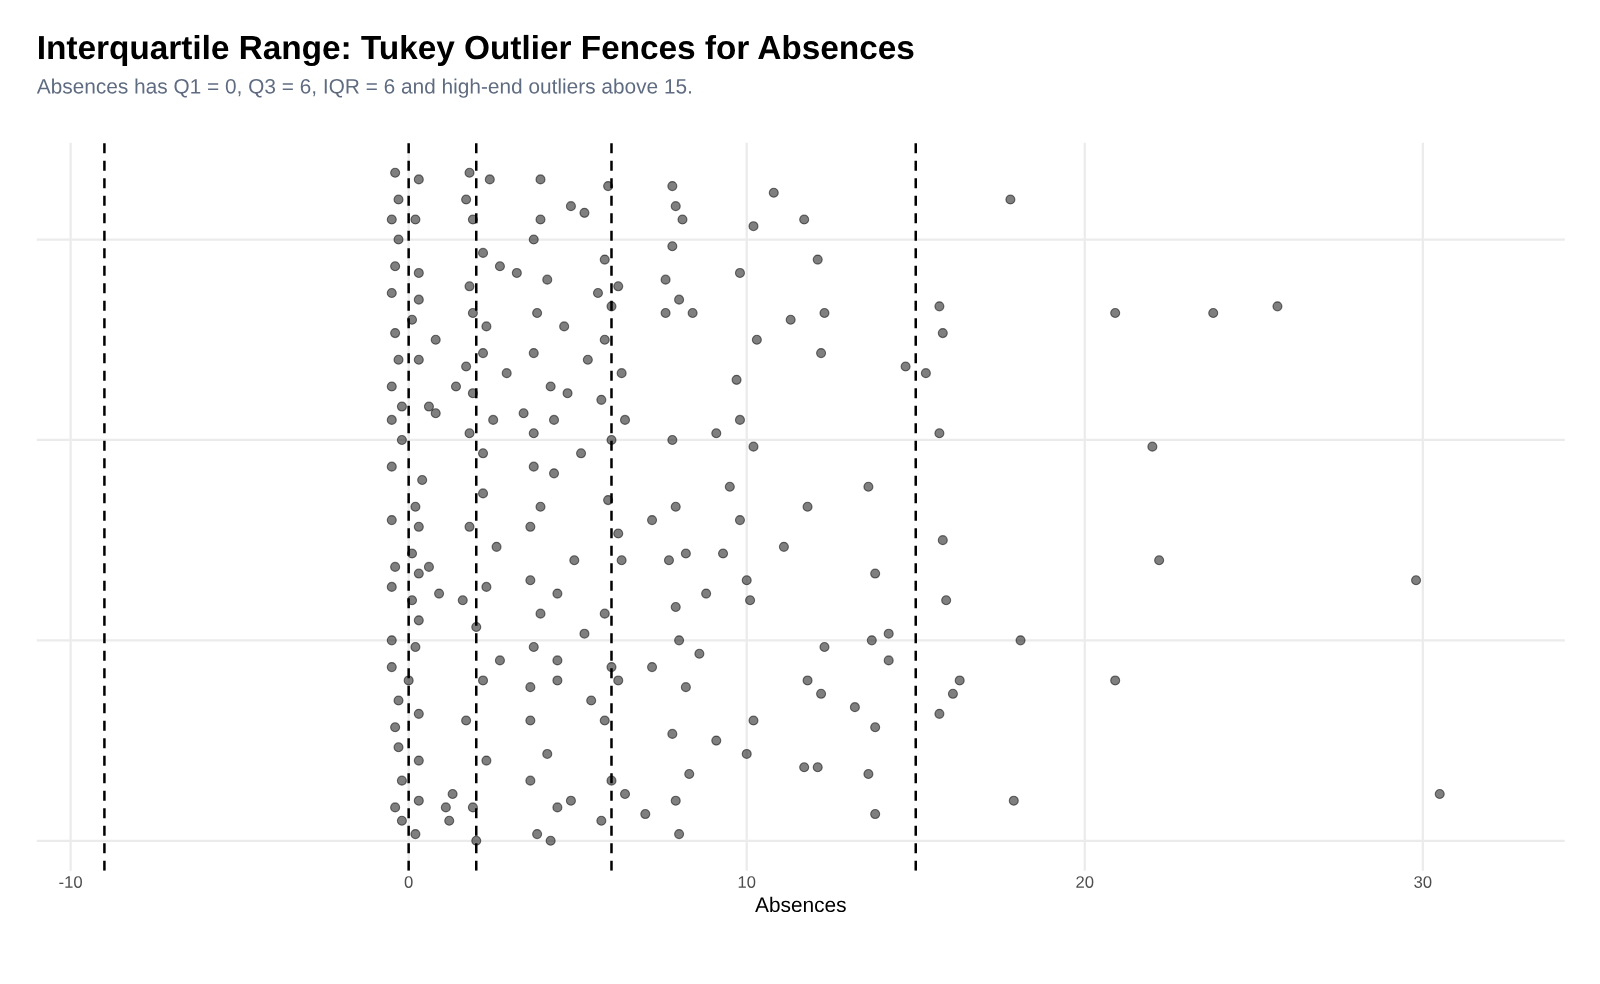 The width and height of the screenshot is (1600, 984). Describe the element at coordinates (800, 904) in the screenshot. I see `x-axis-title: Absences` at that location.